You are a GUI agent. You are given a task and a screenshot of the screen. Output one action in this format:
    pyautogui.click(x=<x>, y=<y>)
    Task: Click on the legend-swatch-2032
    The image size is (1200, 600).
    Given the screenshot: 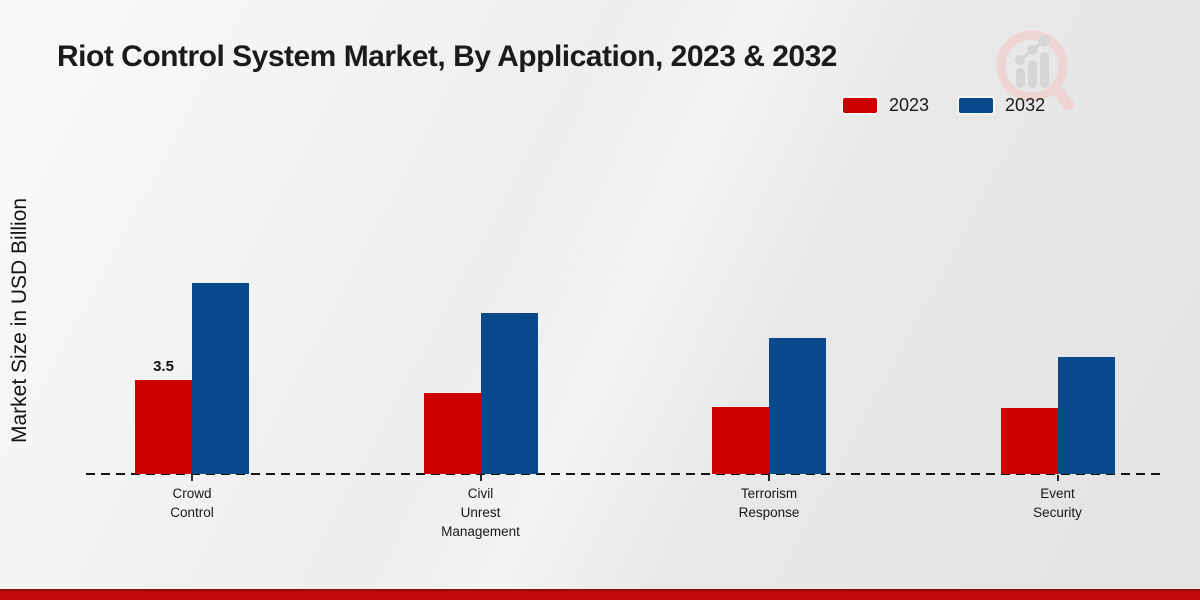 What is the action you would take?
    pyautogui.click(x=976, y=105)
    